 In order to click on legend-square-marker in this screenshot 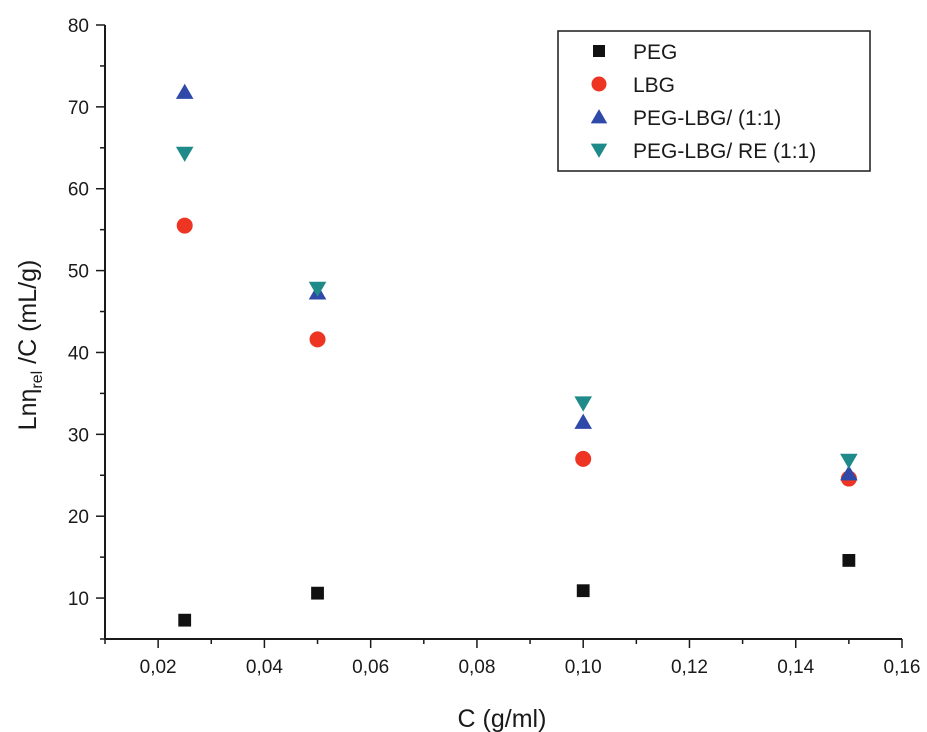, I will do `click(599, 51)`.